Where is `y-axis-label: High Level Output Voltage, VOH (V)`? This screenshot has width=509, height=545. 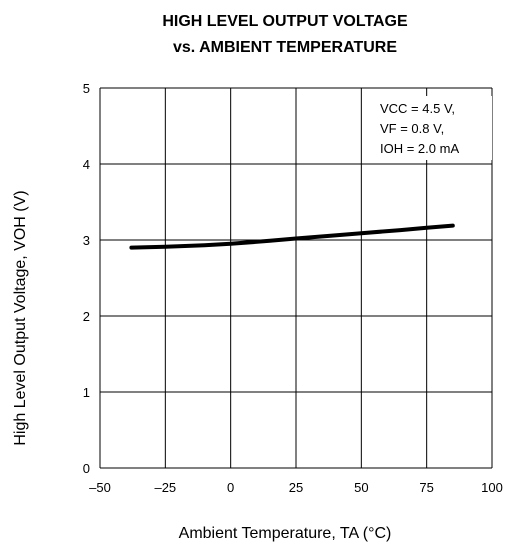
y-axis-label: High Level Output Voltage, VOH (V) is located at coordinates (20, 317).